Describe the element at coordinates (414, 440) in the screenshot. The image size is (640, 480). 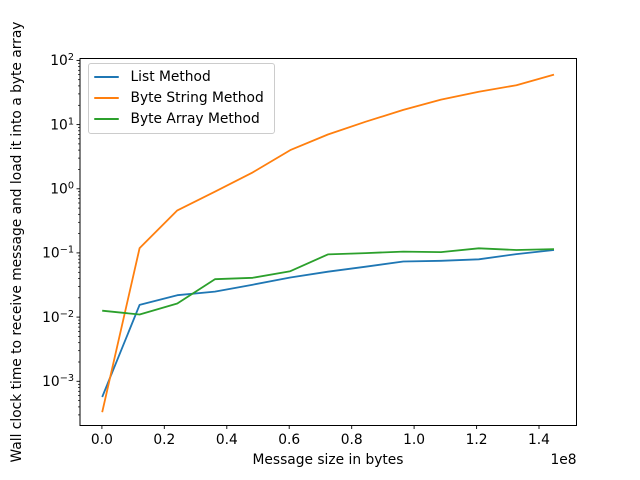
I see `x-tick-label: 1.0` at that location.